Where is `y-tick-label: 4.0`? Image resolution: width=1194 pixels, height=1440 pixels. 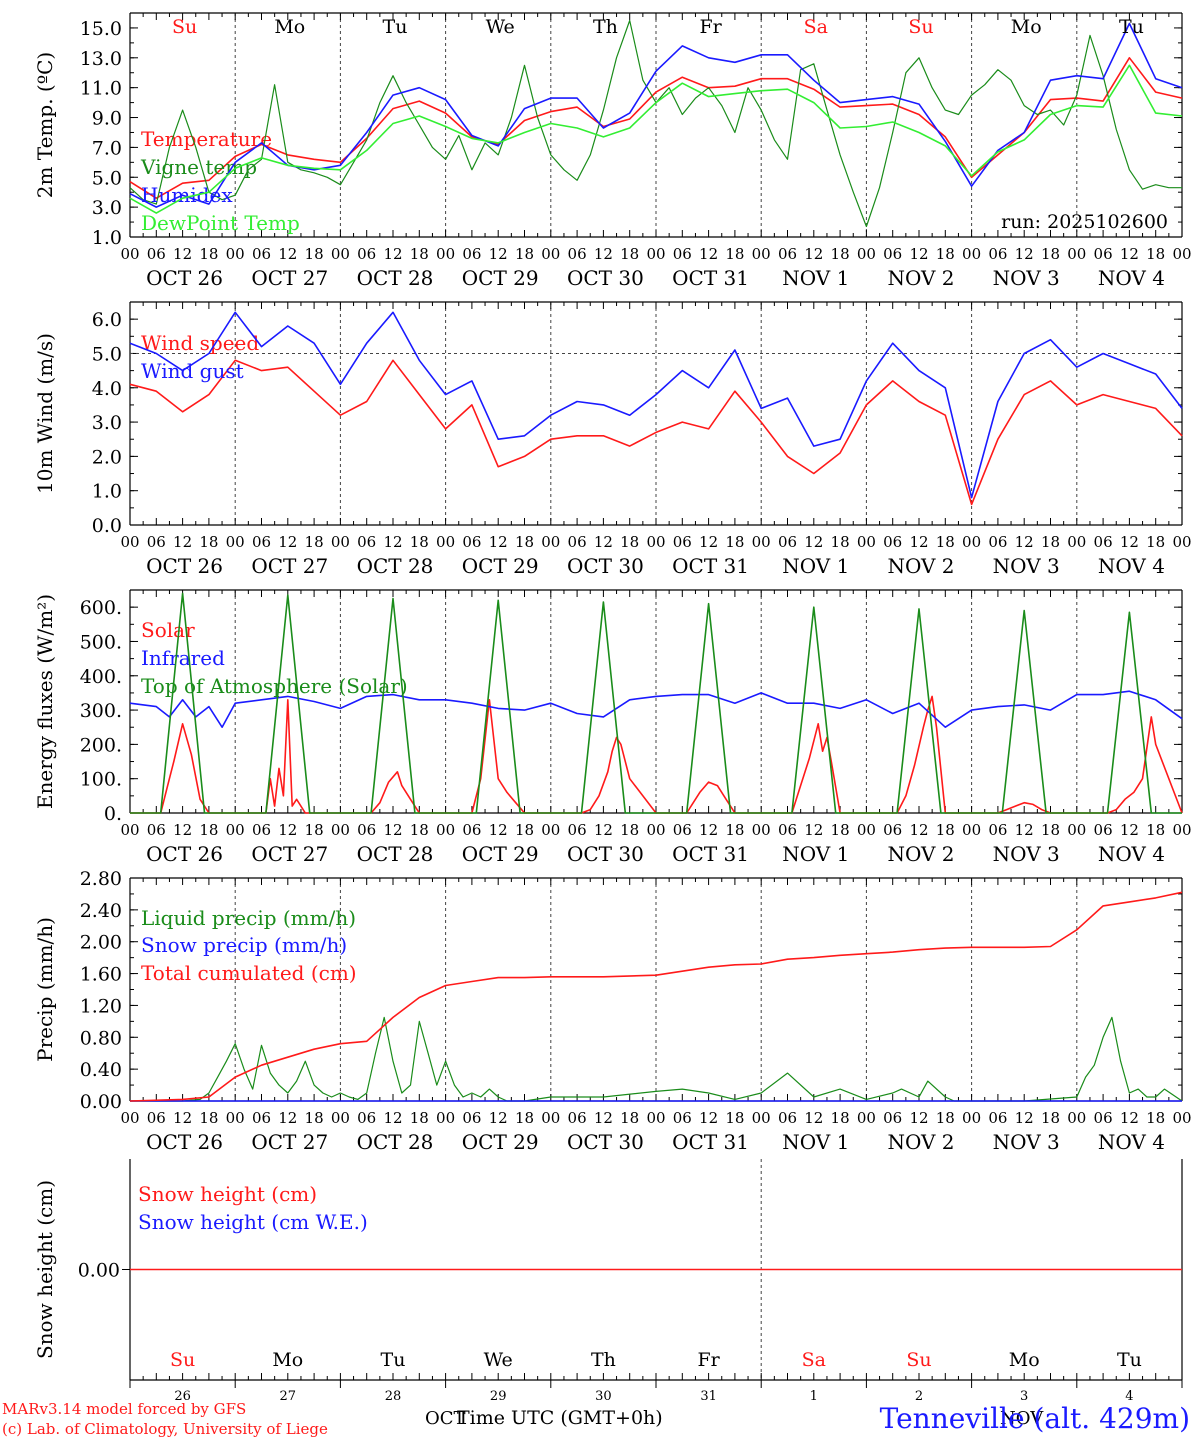
y-tick-label: 4.0 is located at coordinates (107, 389).